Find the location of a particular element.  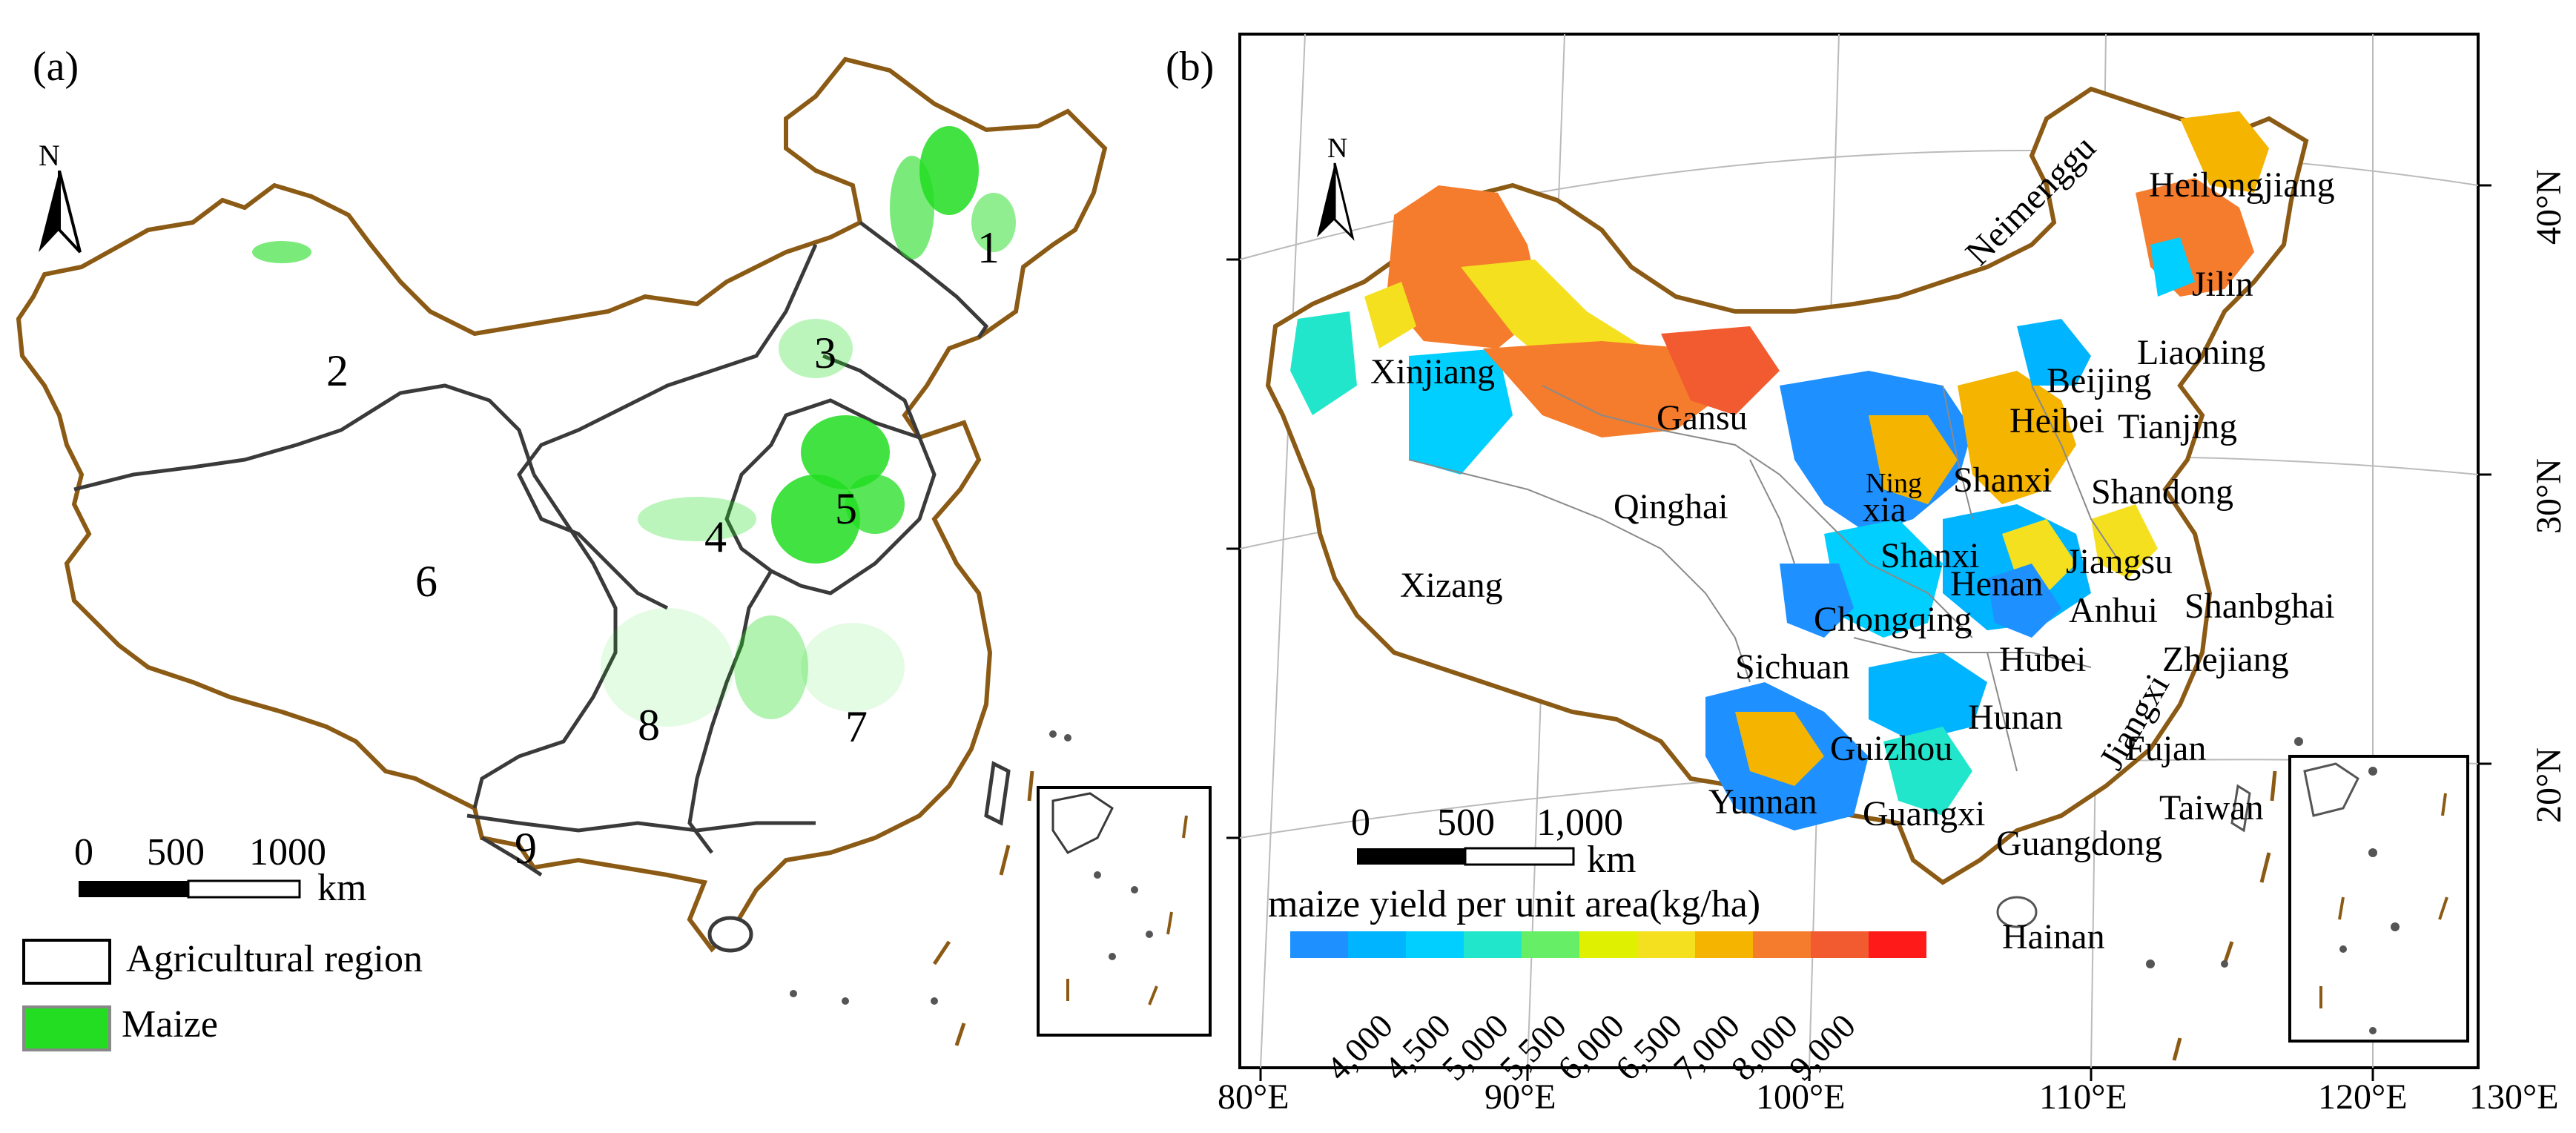

province-label: Sichuan is located at coordinates (1792, 667).